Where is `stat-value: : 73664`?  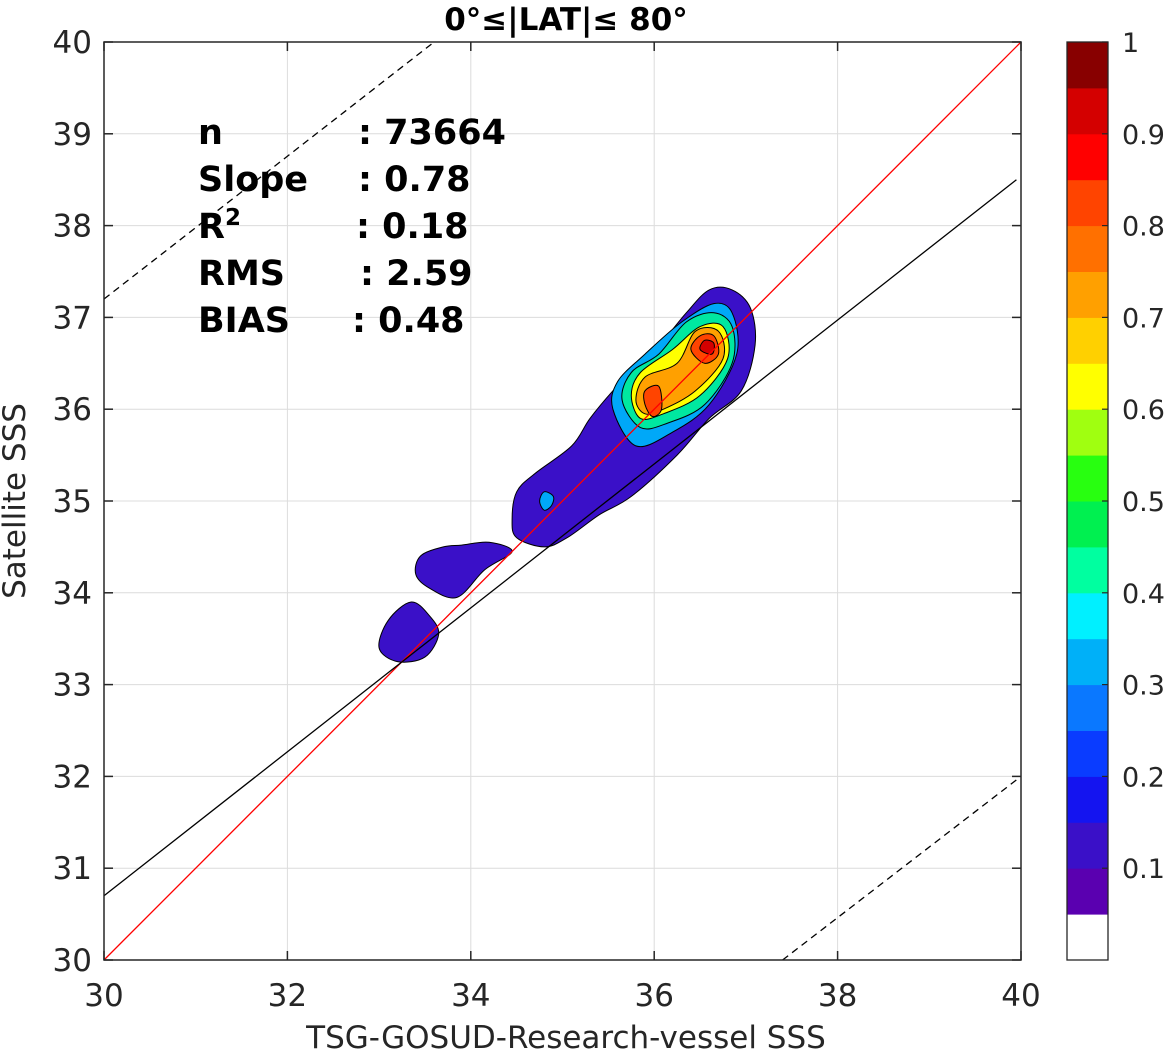 stat-value: : 73664 is located at coordinates (432, 133).